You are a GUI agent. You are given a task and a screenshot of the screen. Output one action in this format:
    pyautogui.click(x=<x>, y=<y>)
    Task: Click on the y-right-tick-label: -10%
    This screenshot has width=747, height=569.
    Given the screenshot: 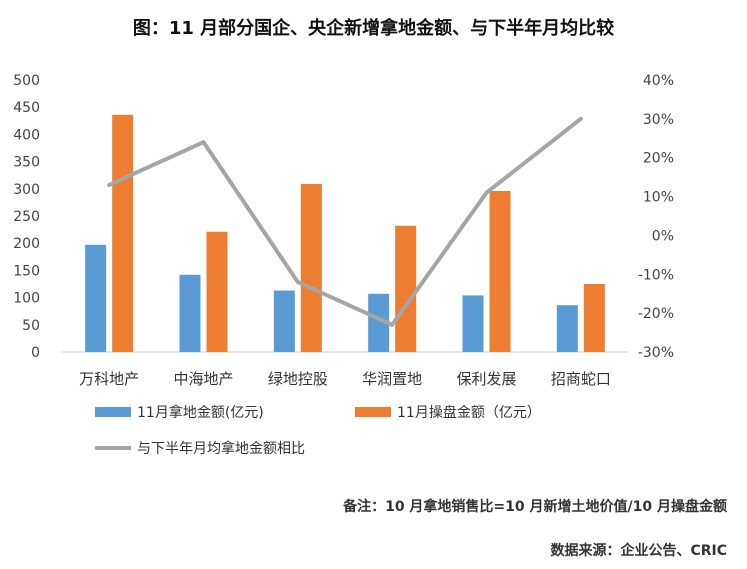 What is the action you would take?
    pyautogui.click(x=656, y=275)
    